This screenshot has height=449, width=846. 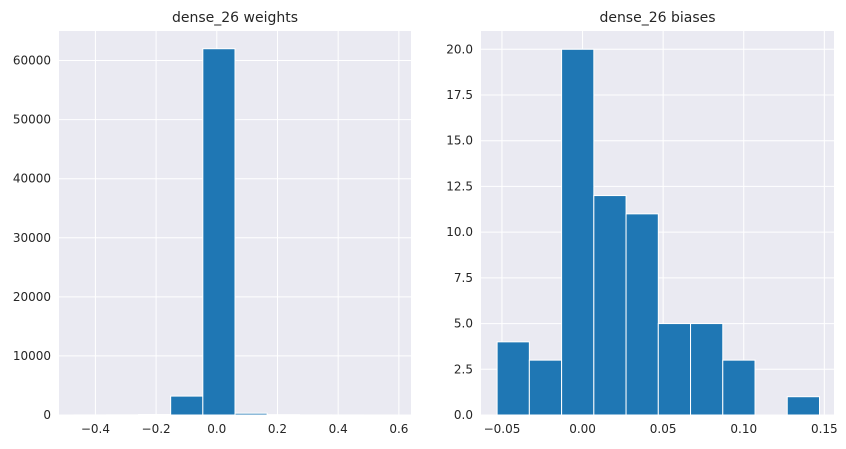 What do you see at coordinates (459, 186) in the screenshot?
I see `biases-y-tick-label: 12.5` at bounding box center [459, 186].